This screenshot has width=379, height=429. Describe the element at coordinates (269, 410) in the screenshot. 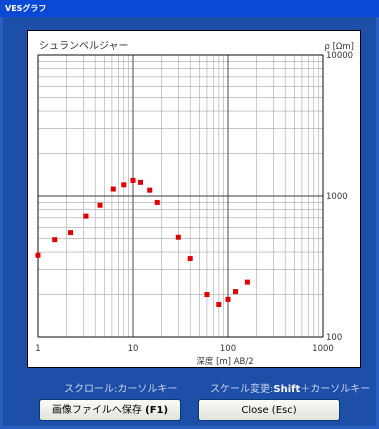

I see `close-button: Close (Esc)` at that location.